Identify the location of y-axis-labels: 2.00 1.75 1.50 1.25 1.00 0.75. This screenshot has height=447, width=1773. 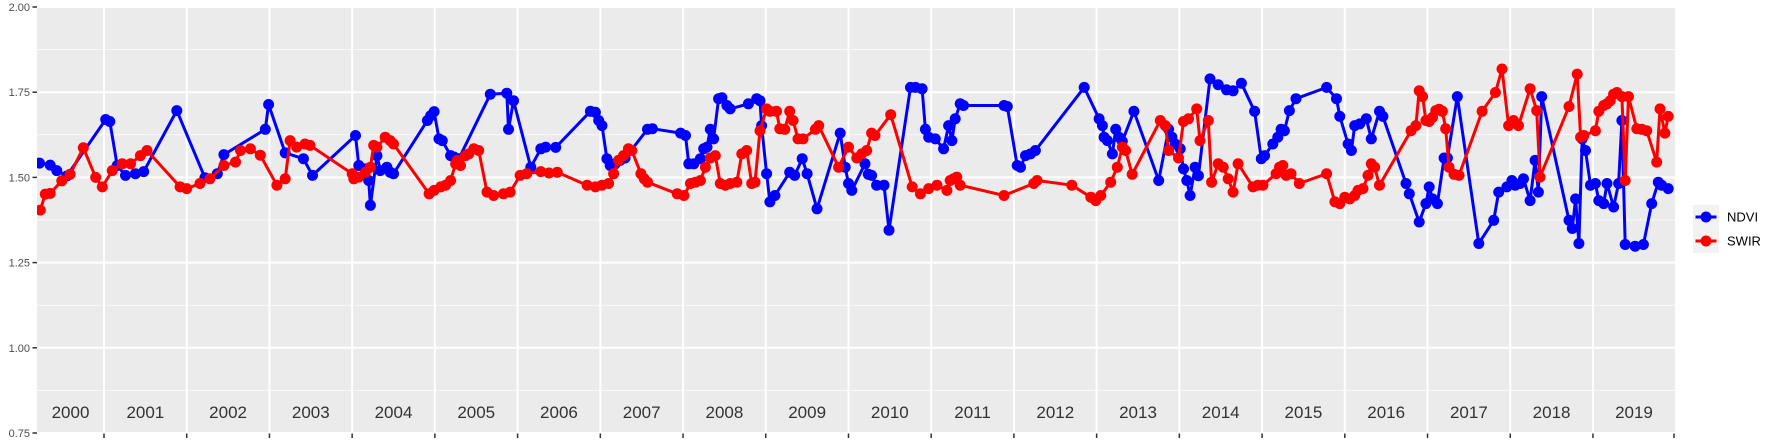
(19, 221).